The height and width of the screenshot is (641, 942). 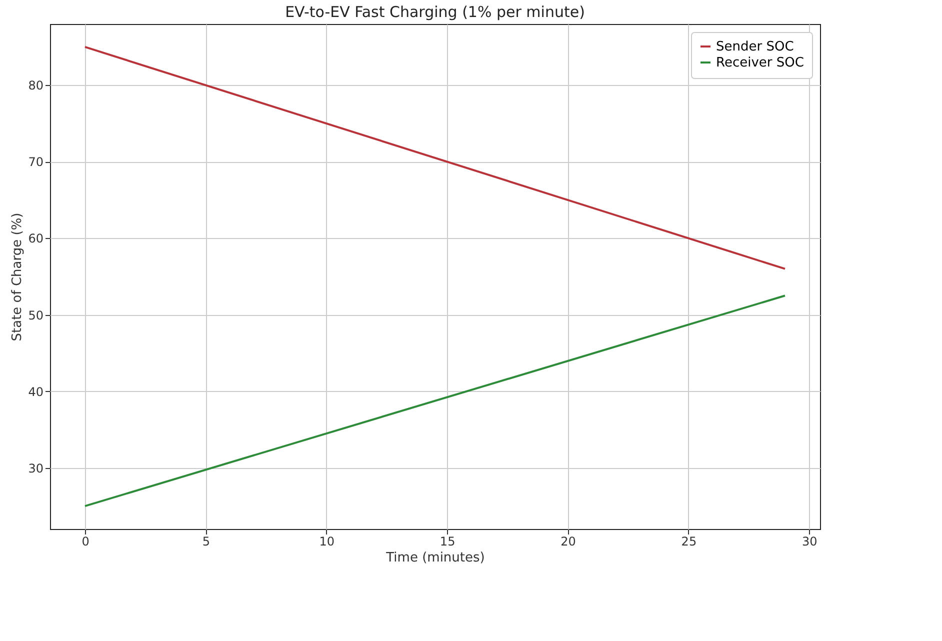 What do you see at coordinates (206, 541) in the screenshot?
I see `x-tick-label: 5` at bounding box center [206, 541].